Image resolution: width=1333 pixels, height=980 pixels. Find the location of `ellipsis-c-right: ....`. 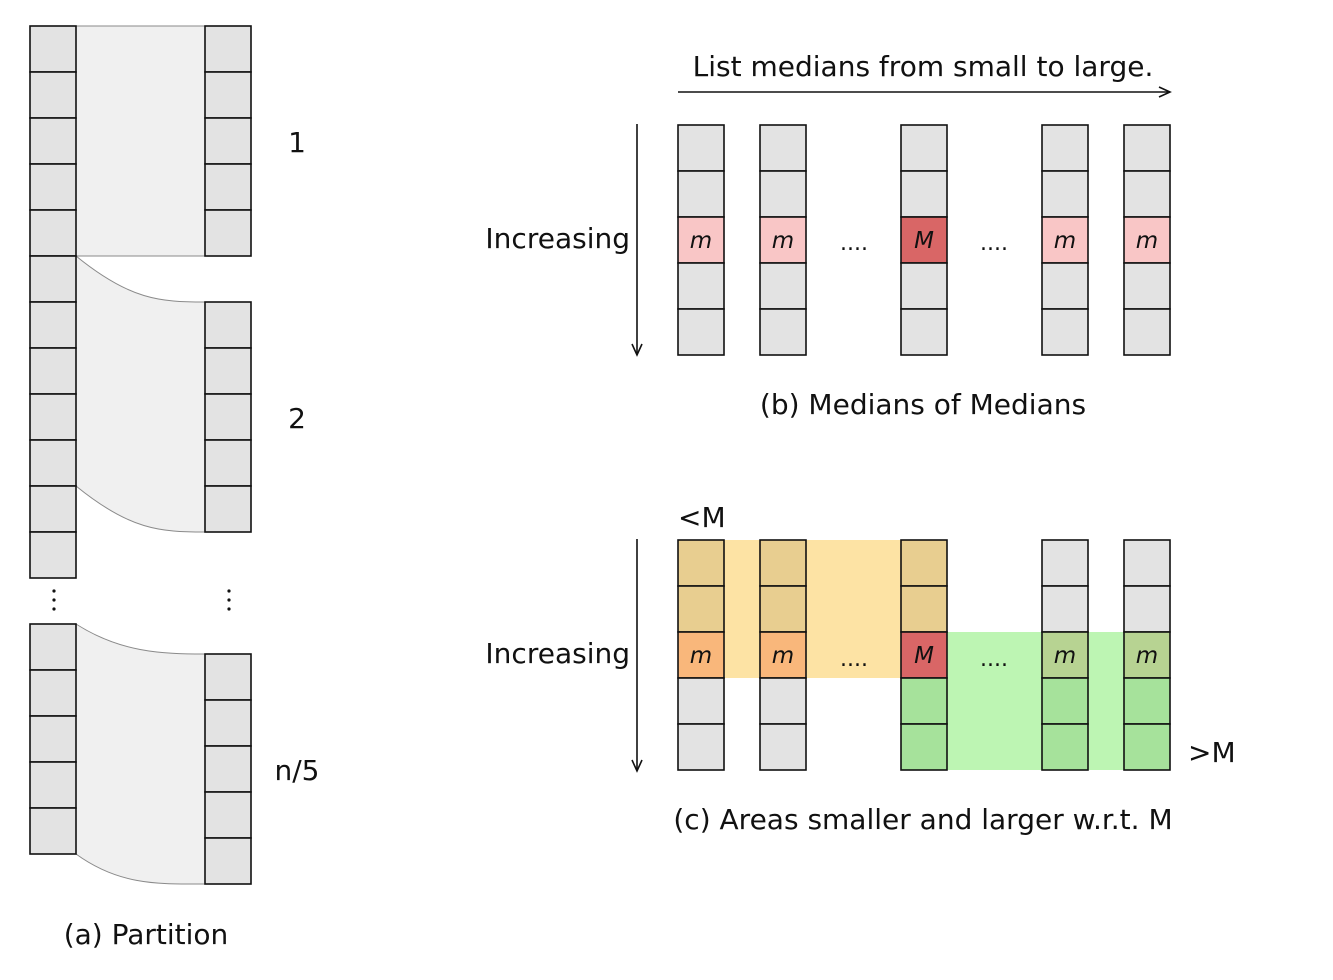

ellipsis-c-right: .... is located at coordinates (994, 659).